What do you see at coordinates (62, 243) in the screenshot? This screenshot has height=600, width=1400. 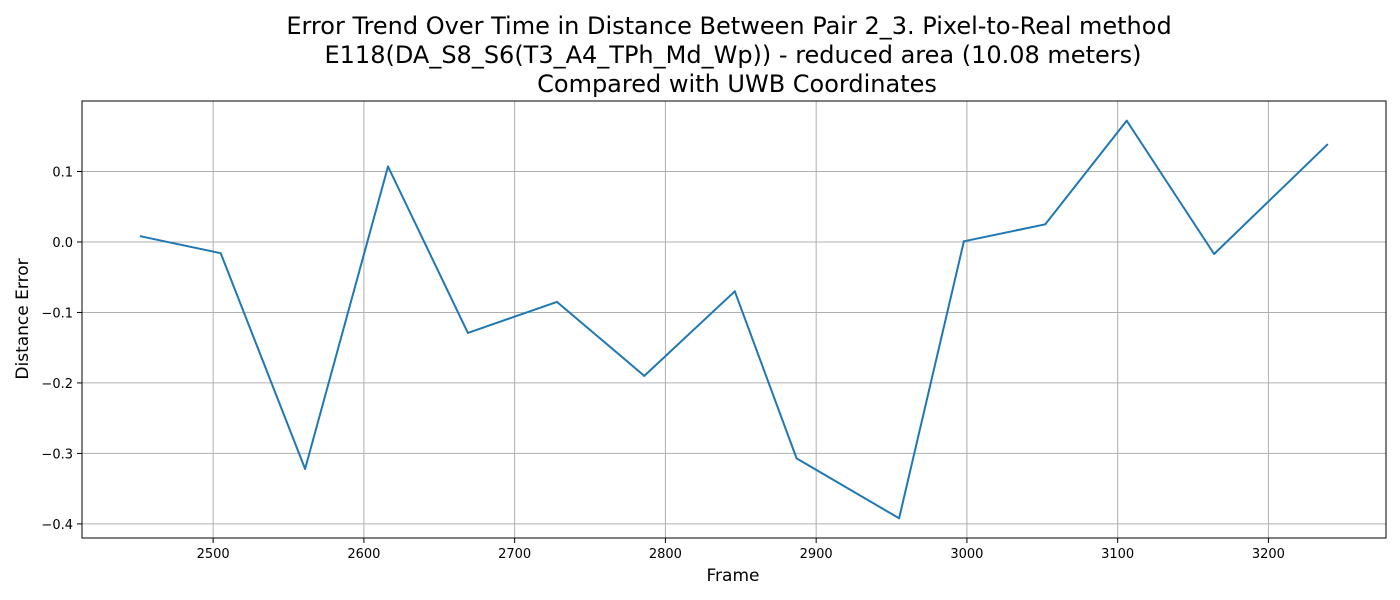 I see `y-tick-label: 0.0` at bounding box center [62, 243].